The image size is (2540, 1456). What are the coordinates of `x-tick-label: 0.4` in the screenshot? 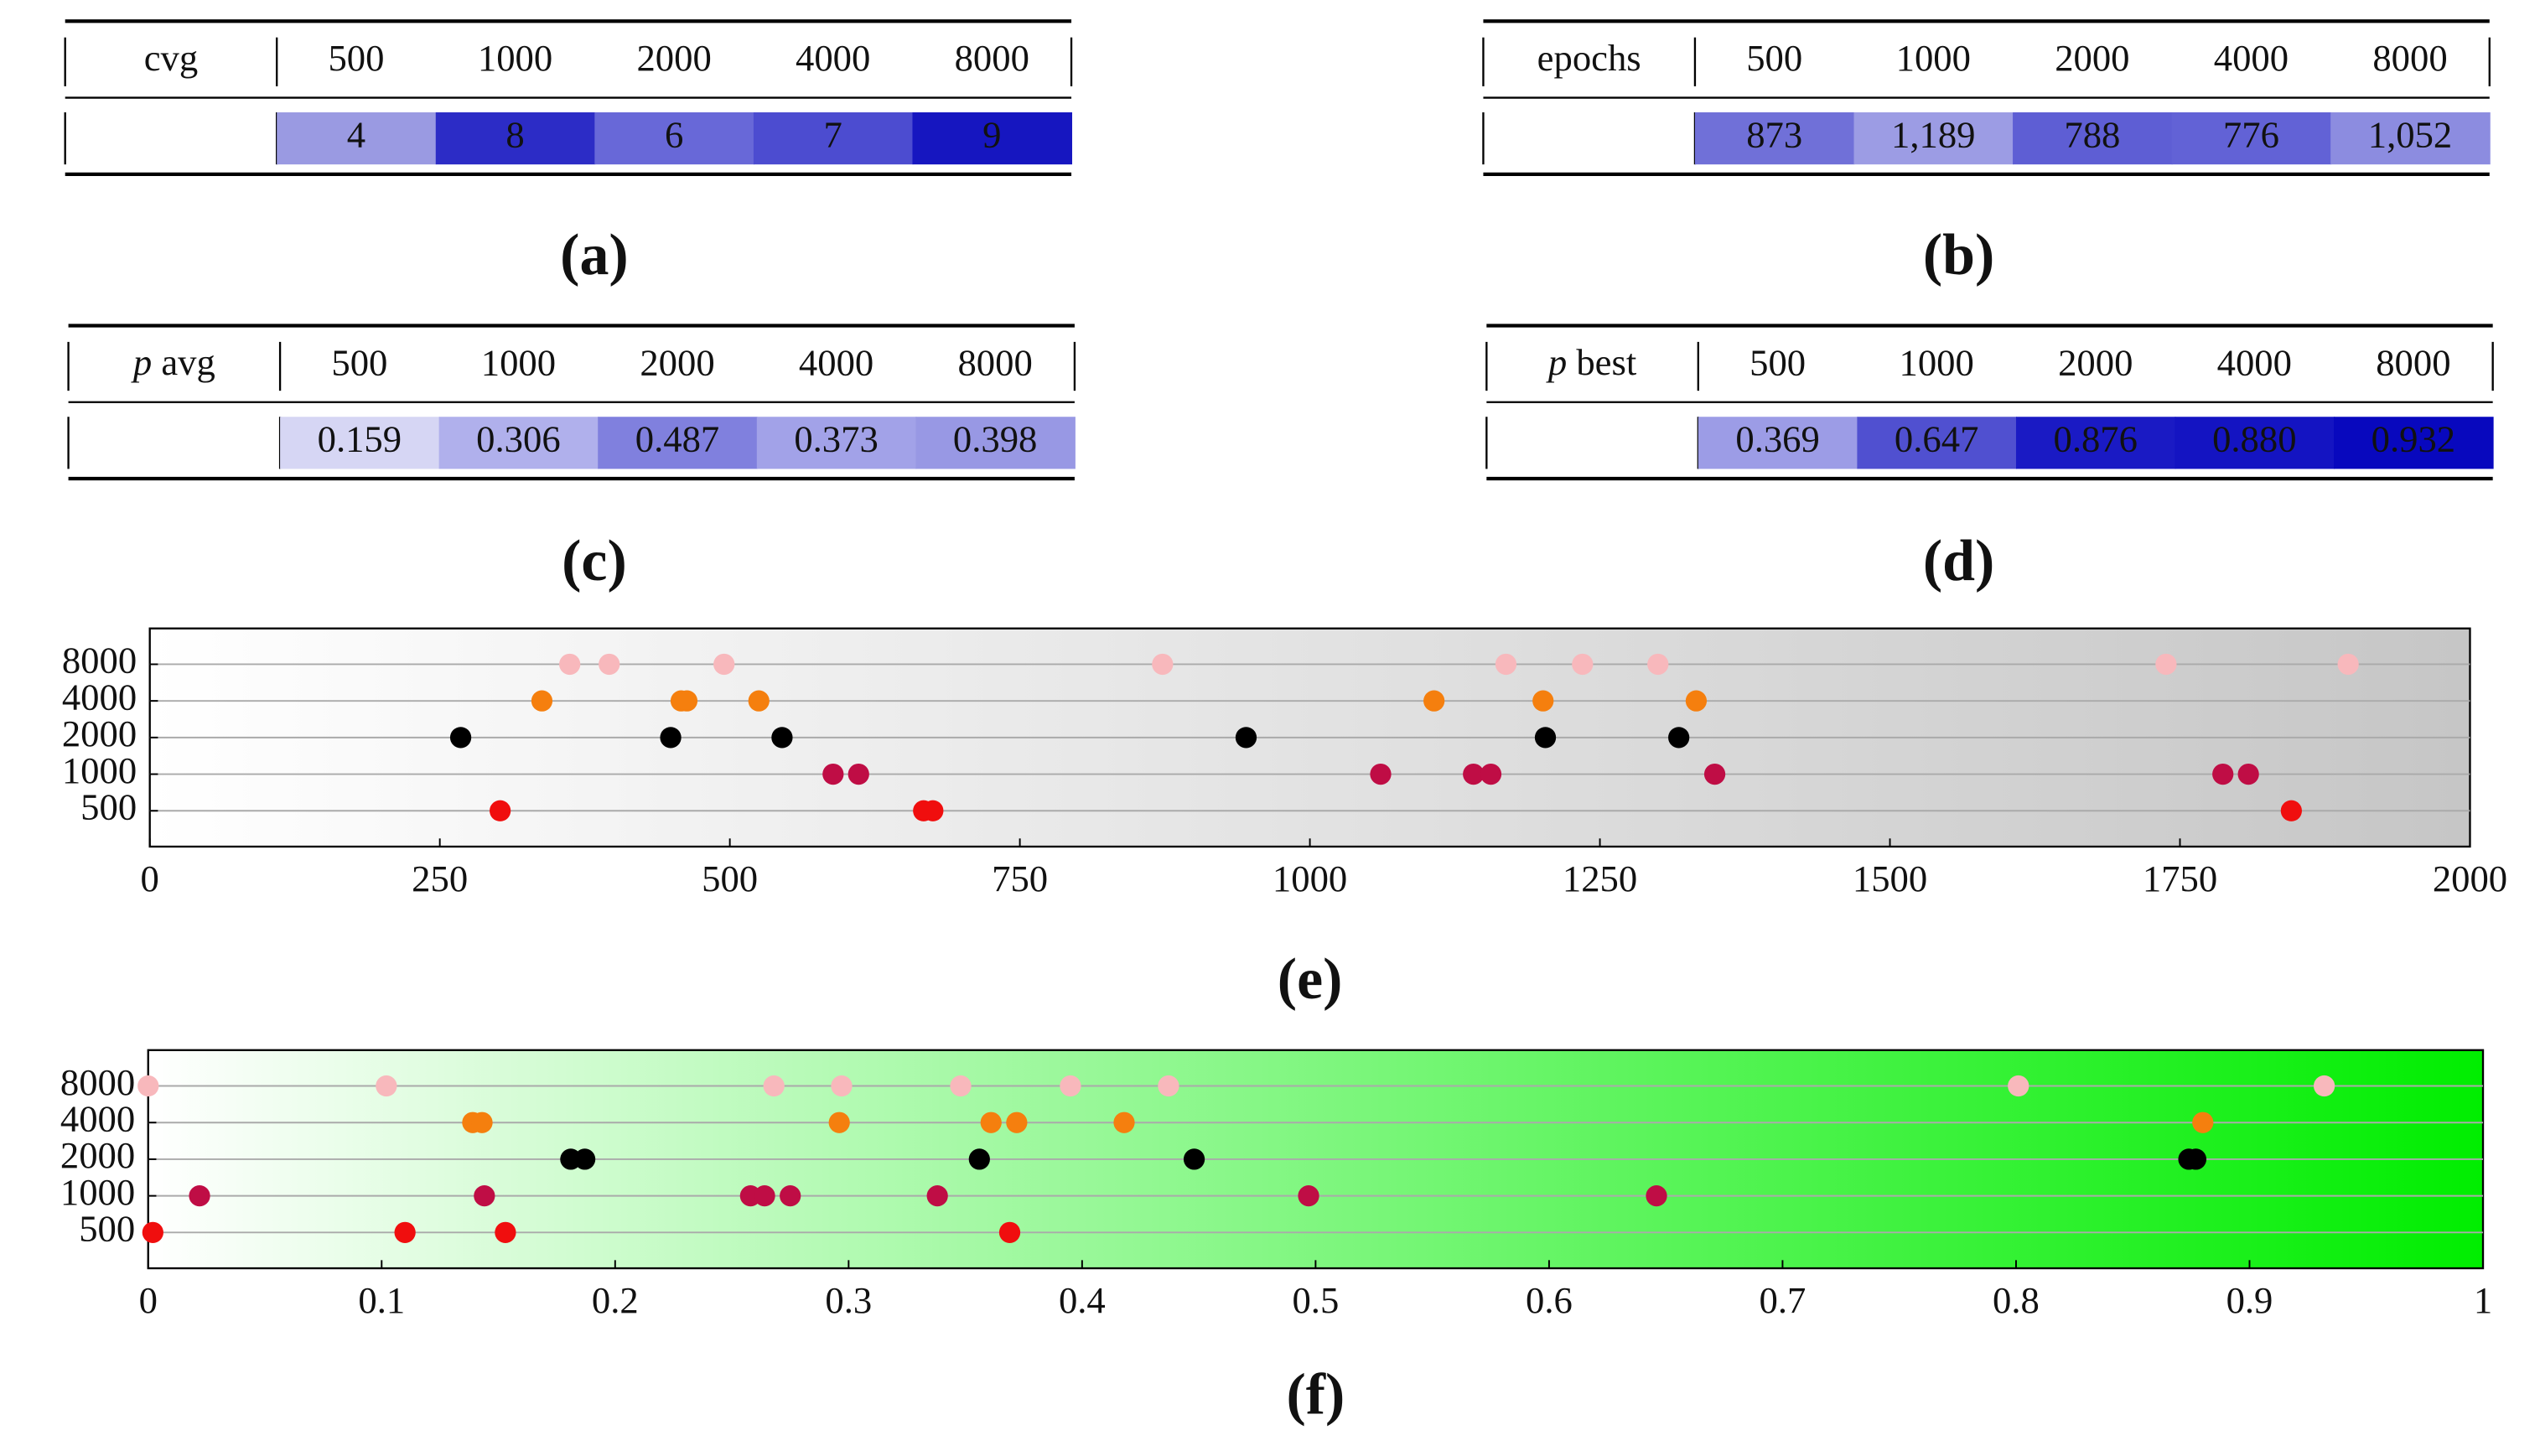 It's located at (1083, 1300).